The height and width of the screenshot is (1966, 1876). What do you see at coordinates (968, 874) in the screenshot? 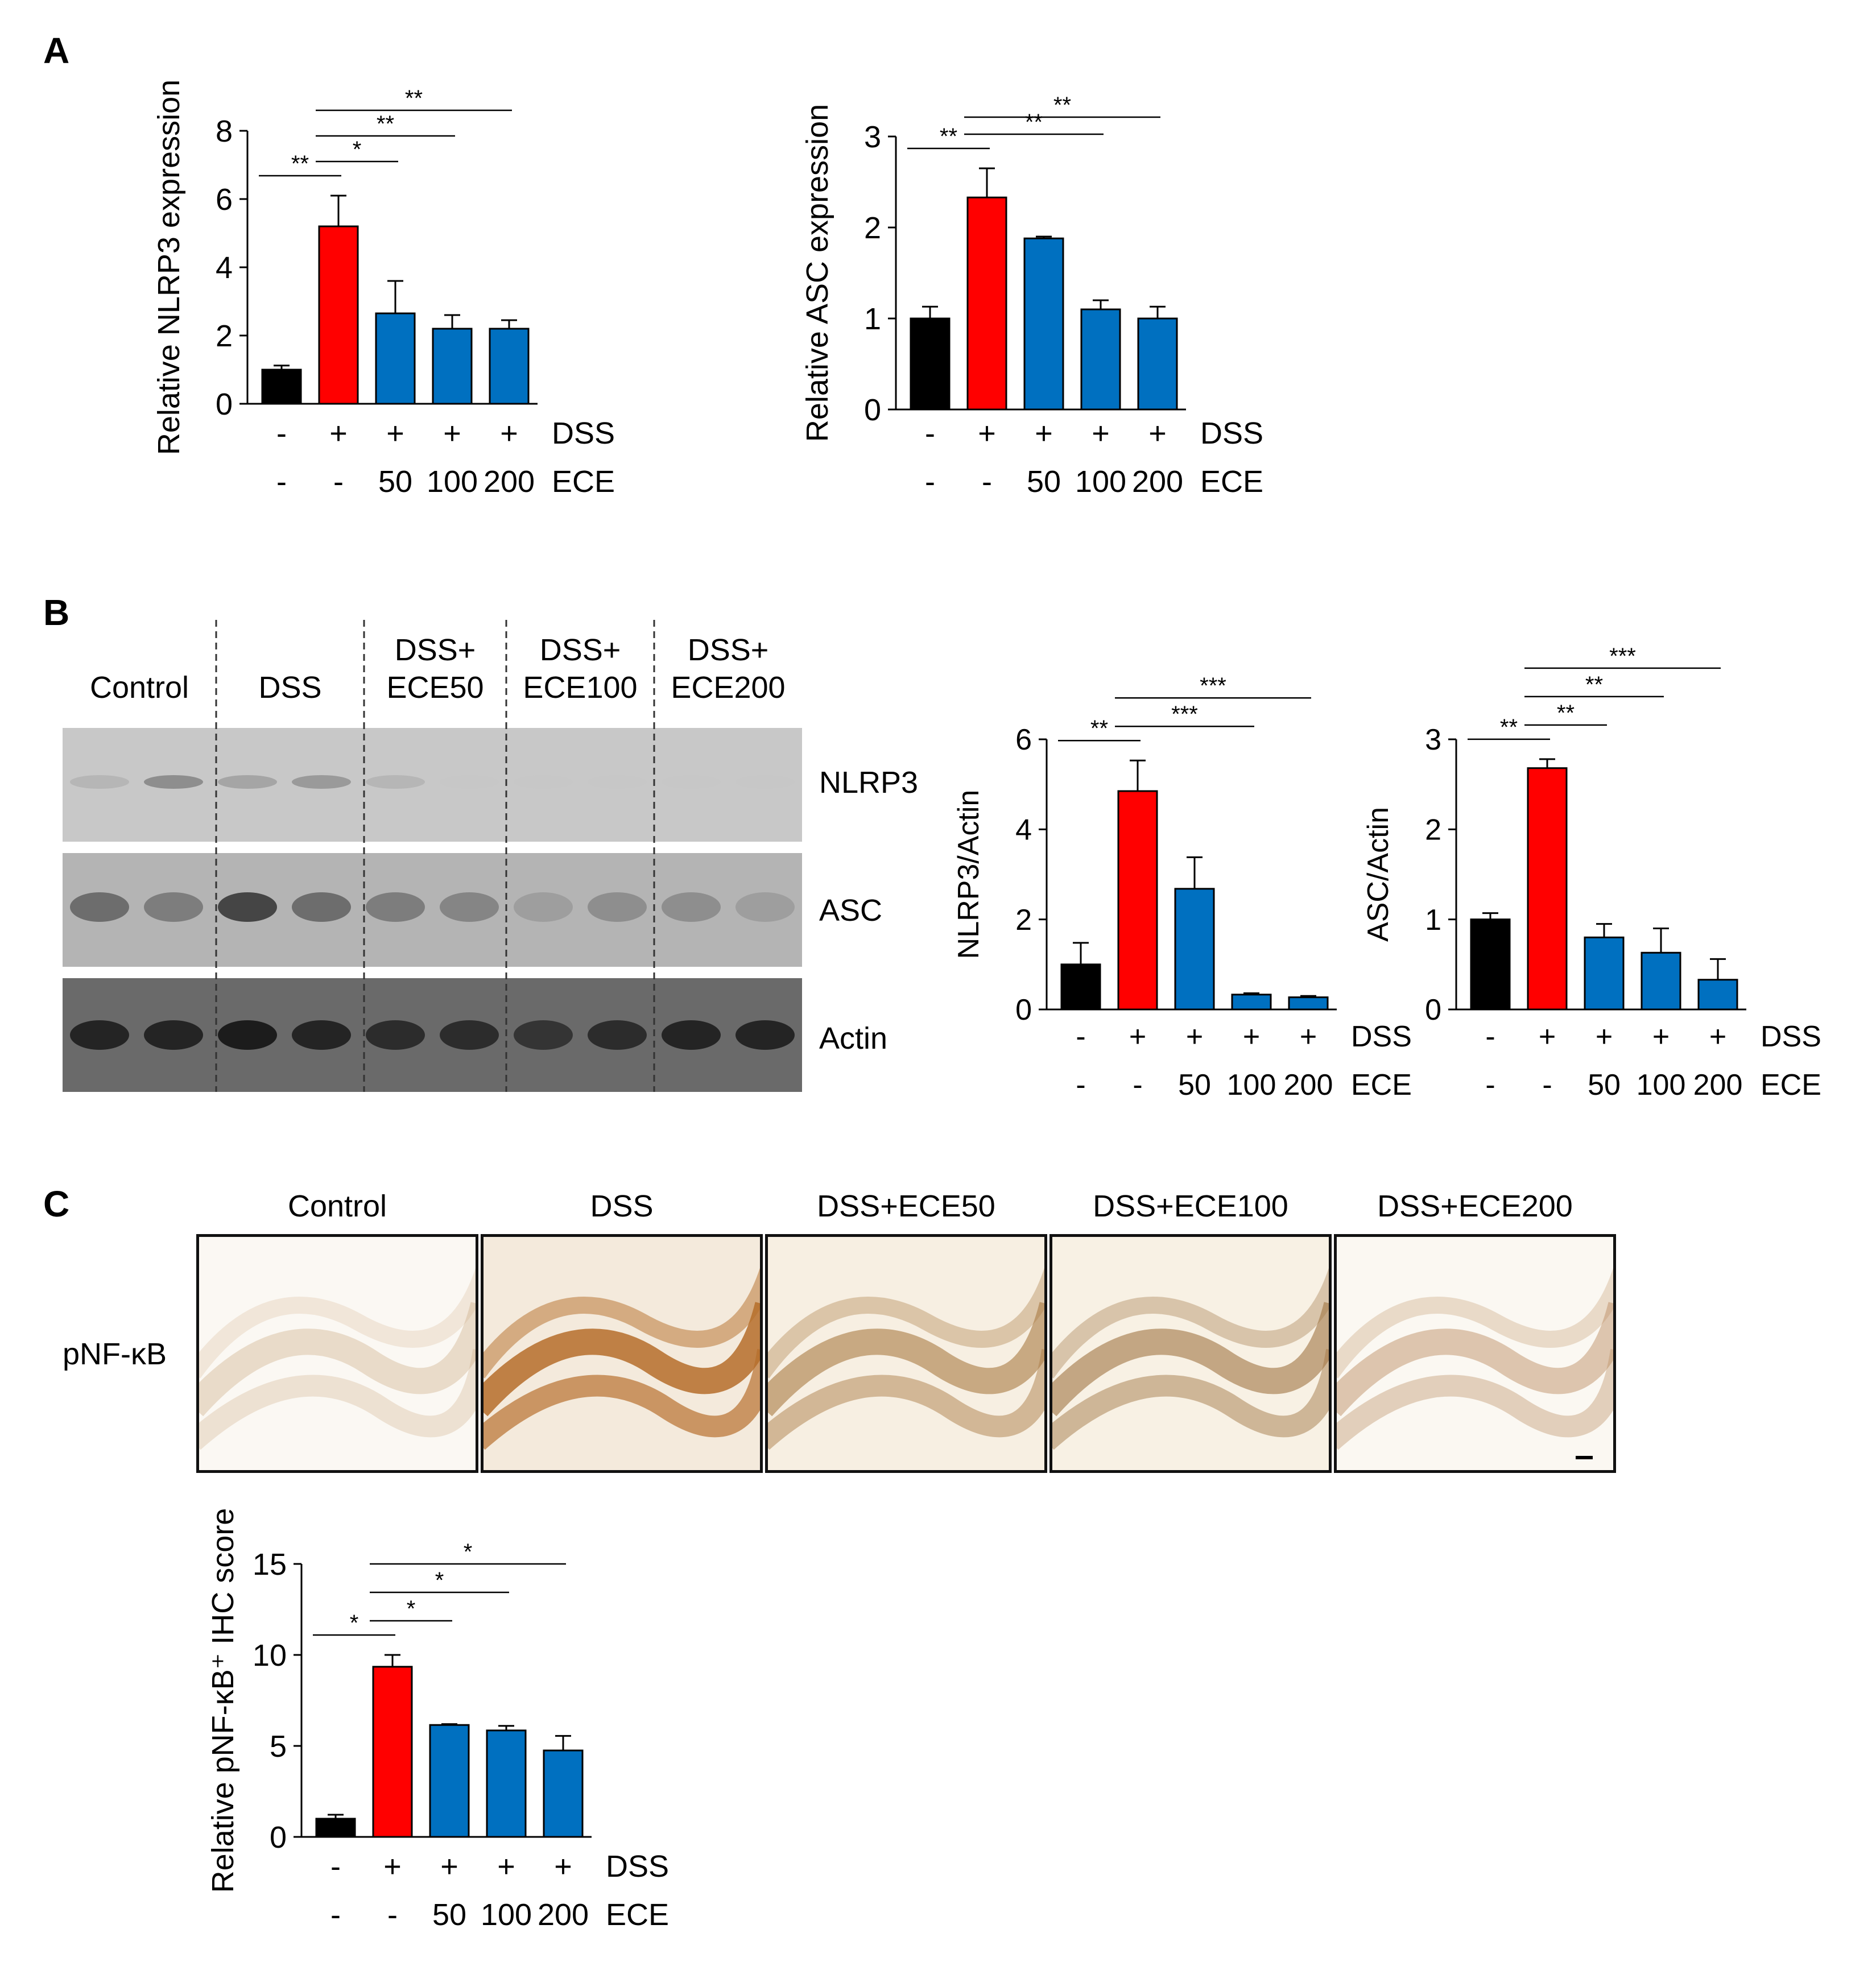
I see `y-axis-label: NLRP3/Actin` at bounding box center [968, 874].